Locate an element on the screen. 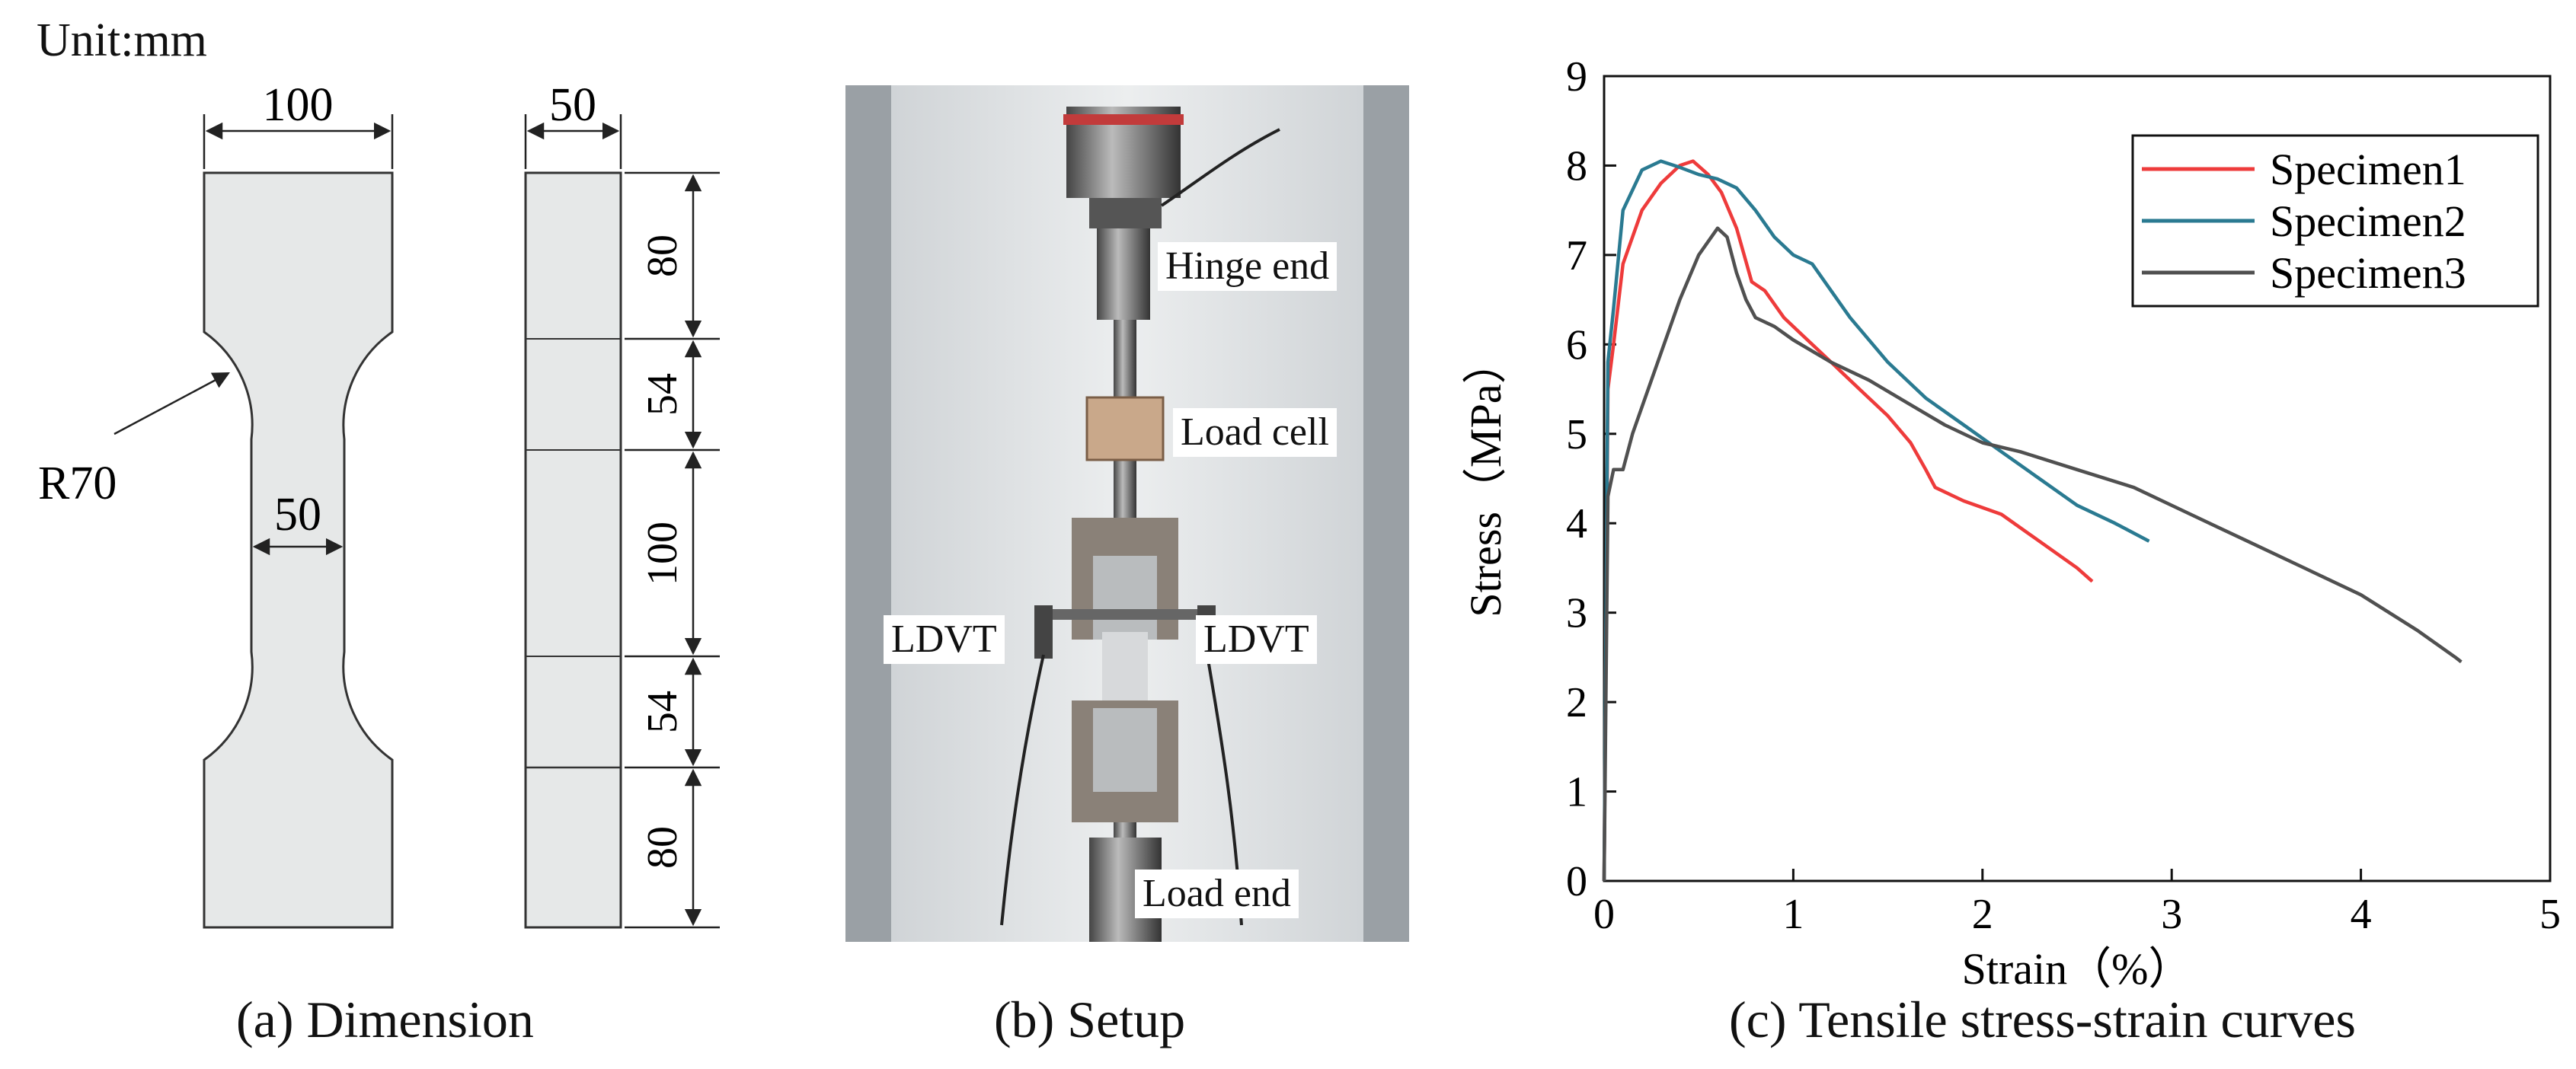 This screenshot has width=2576, height=1069. y-tick-label: 4 is located at coordinates (1576, 523).